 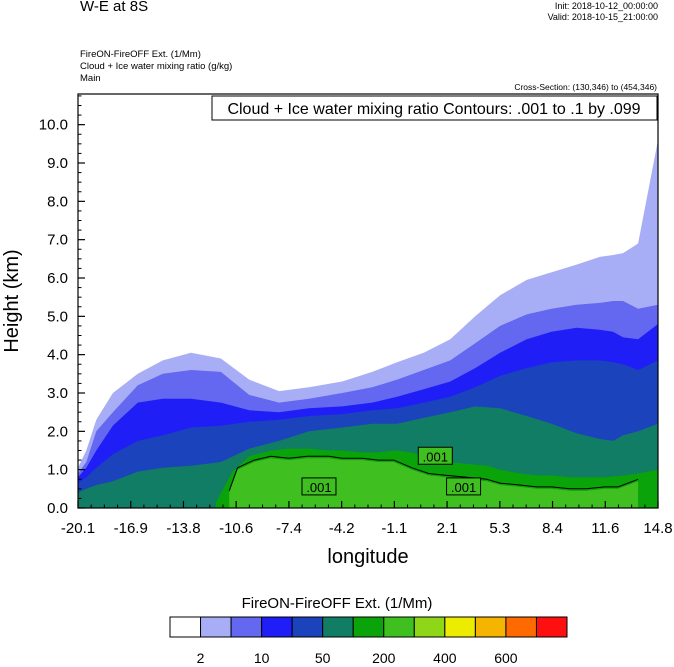 I want to click on y-tick-label: 10.0, so click(x=53, y=125).